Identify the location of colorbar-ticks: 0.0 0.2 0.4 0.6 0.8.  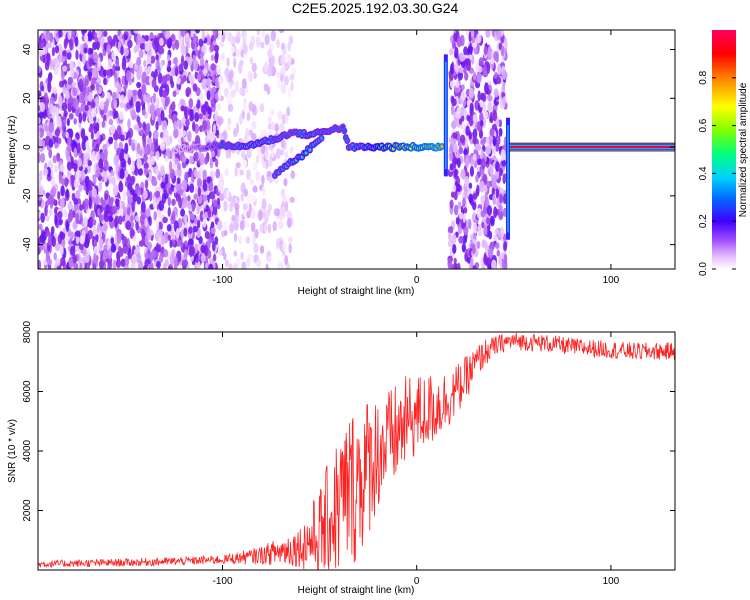
(717, 173).